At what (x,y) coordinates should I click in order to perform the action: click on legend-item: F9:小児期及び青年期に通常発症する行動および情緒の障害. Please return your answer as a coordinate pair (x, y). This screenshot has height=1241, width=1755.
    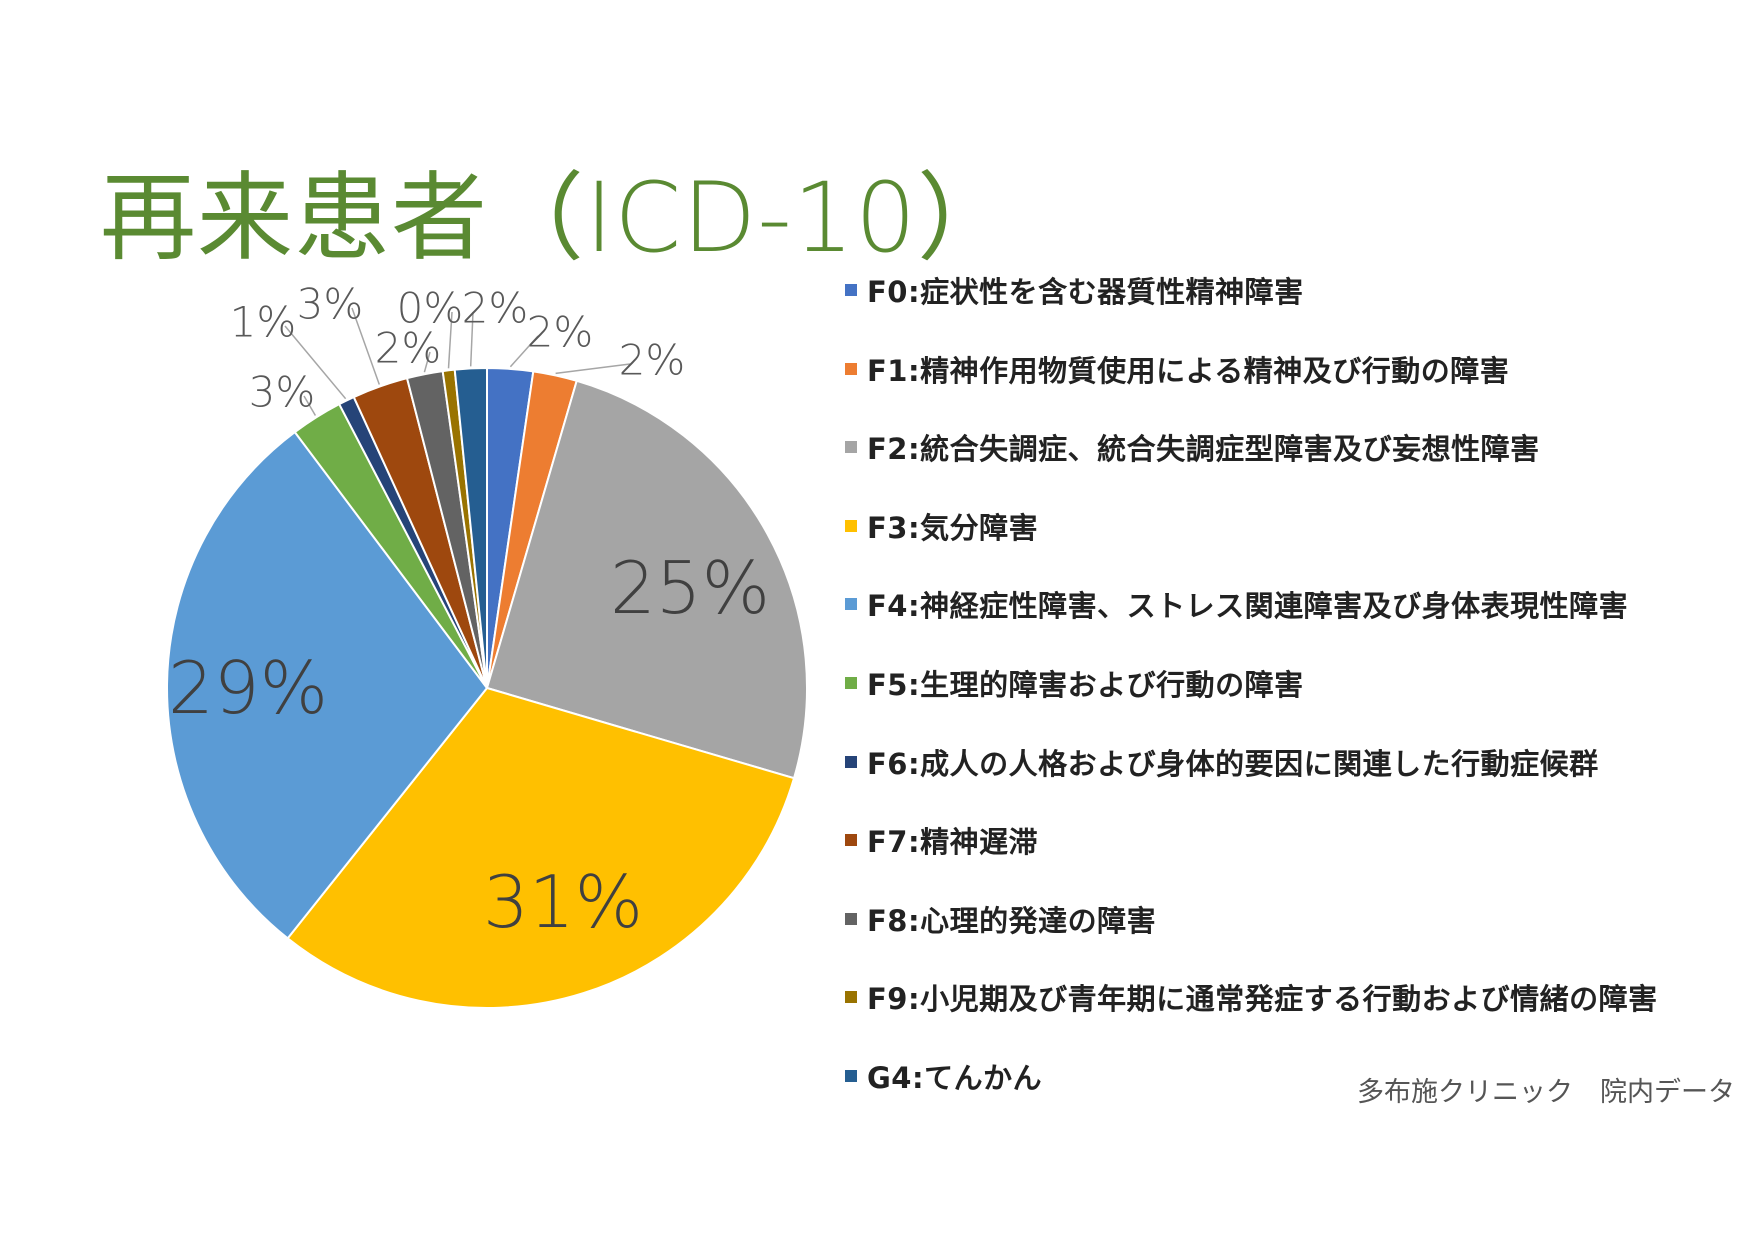
    Looking at the image, I should click on (1251, 997).